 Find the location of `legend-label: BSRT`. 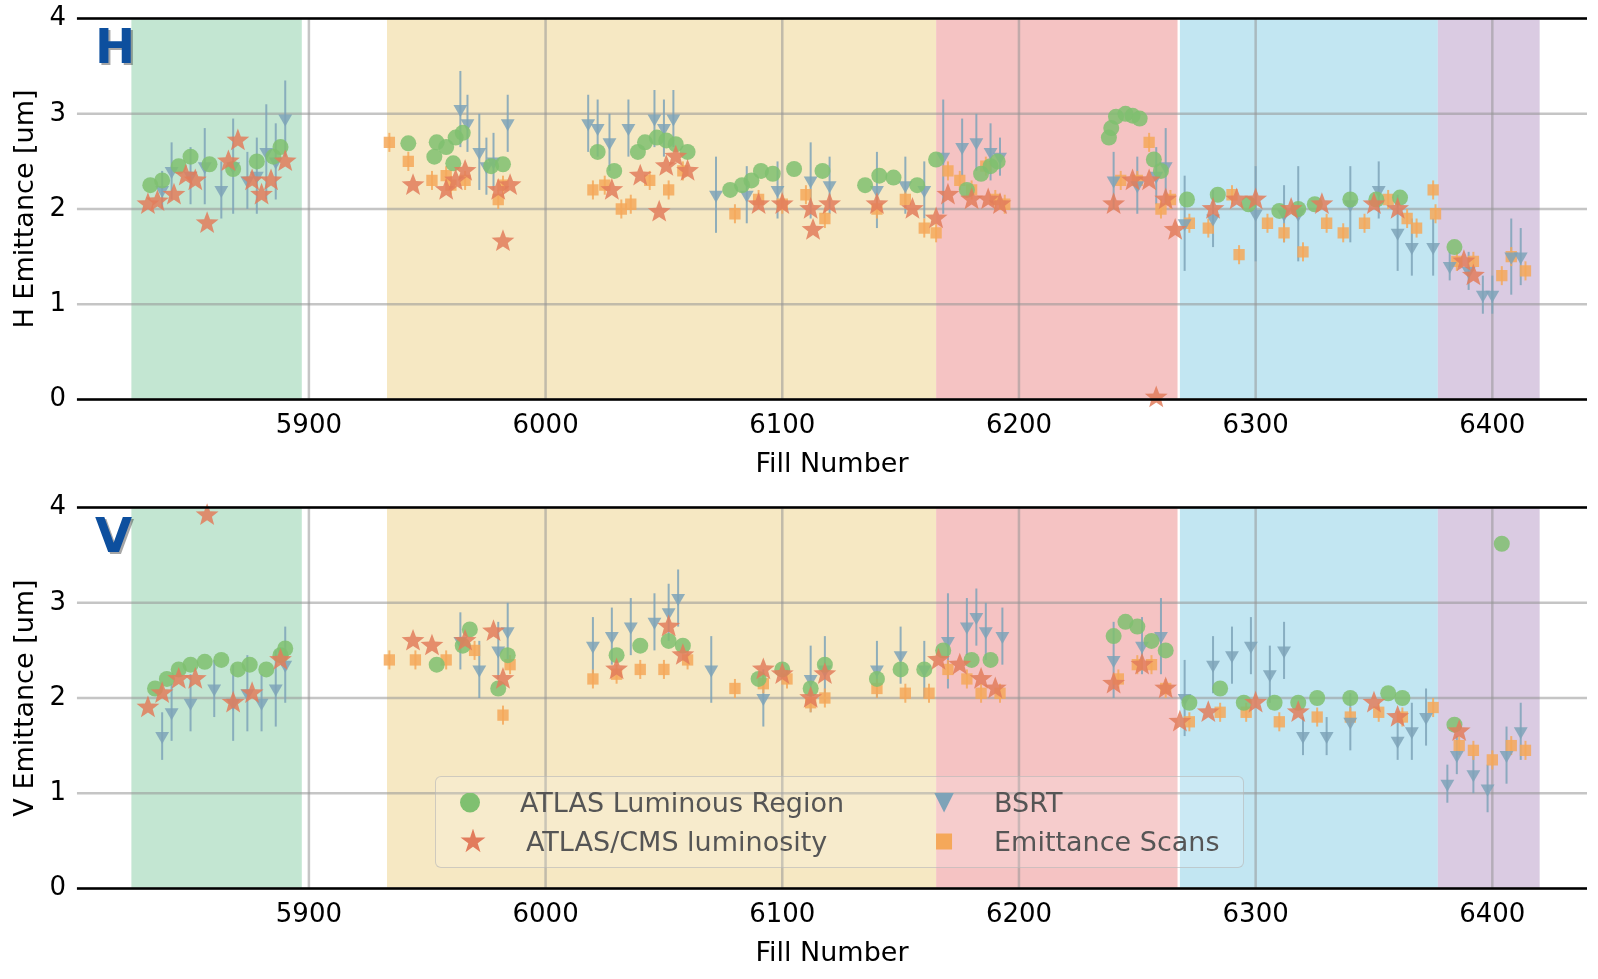

legend-label: BSRT is located at coordinates (1028, 802).